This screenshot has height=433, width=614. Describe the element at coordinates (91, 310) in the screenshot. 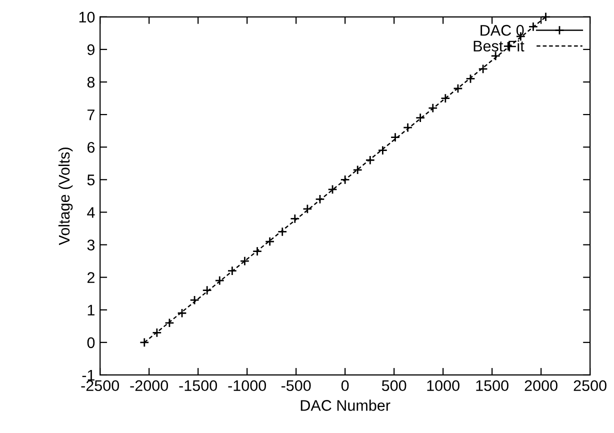

I see `y-tick-label: 1` at that location.